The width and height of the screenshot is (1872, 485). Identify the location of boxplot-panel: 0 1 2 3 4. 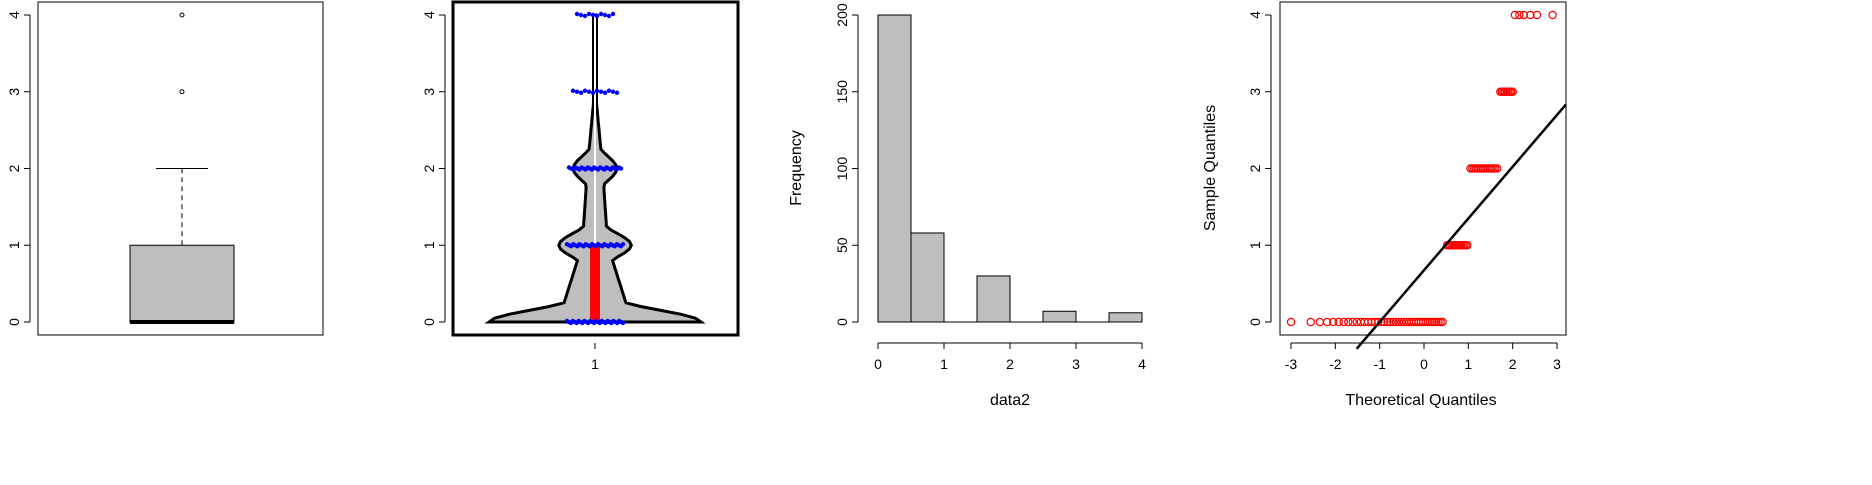
(165, 168).